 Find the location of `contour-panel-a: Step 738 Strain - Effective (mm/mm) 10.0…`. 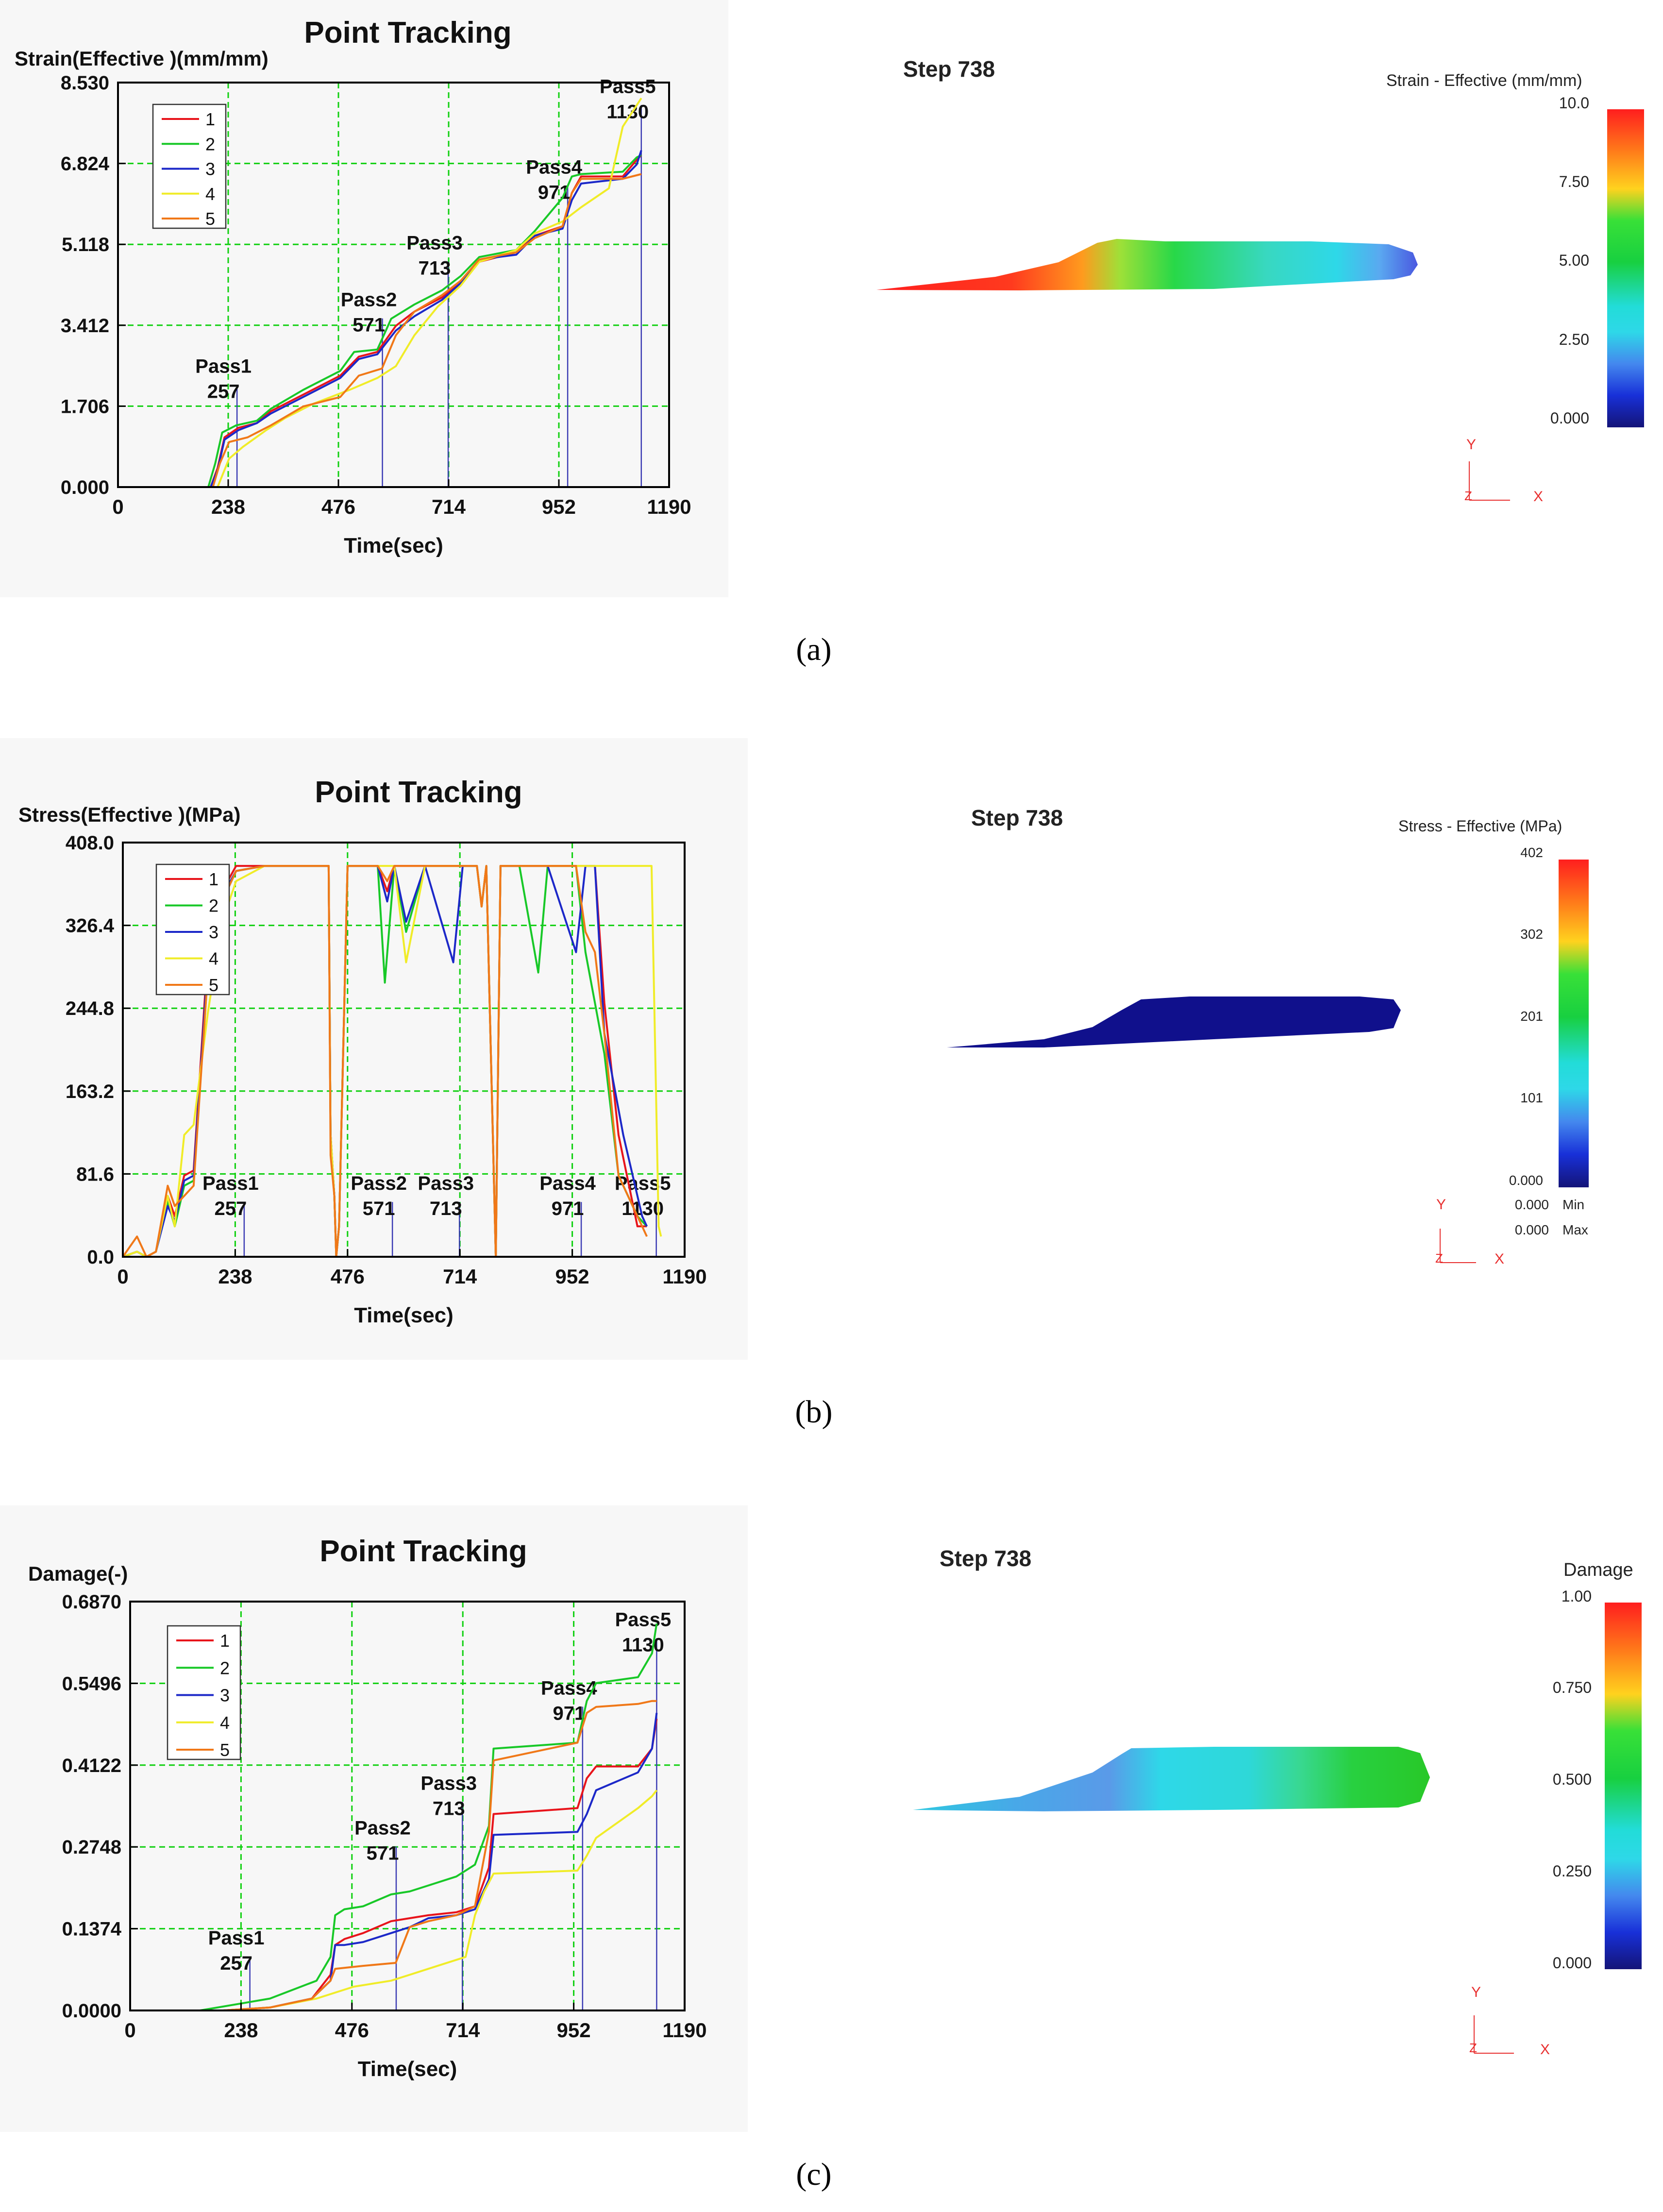

contour-panel-a: Step 738 Strain - Effective (mm/mm) 10.0… is located at coordinates (1260, 280).